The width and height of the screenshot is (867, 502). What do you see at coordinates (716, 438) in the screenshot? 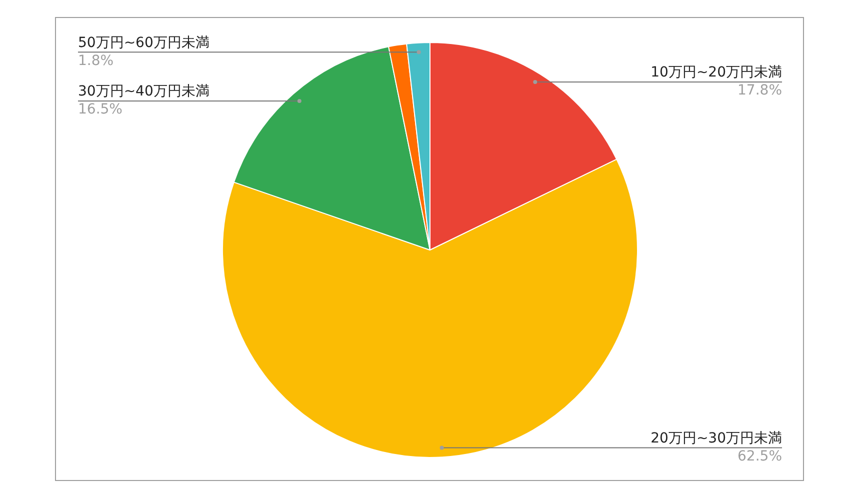
I see `slice-label: 20万円~30万円未満` at bounding box center [716, 438].